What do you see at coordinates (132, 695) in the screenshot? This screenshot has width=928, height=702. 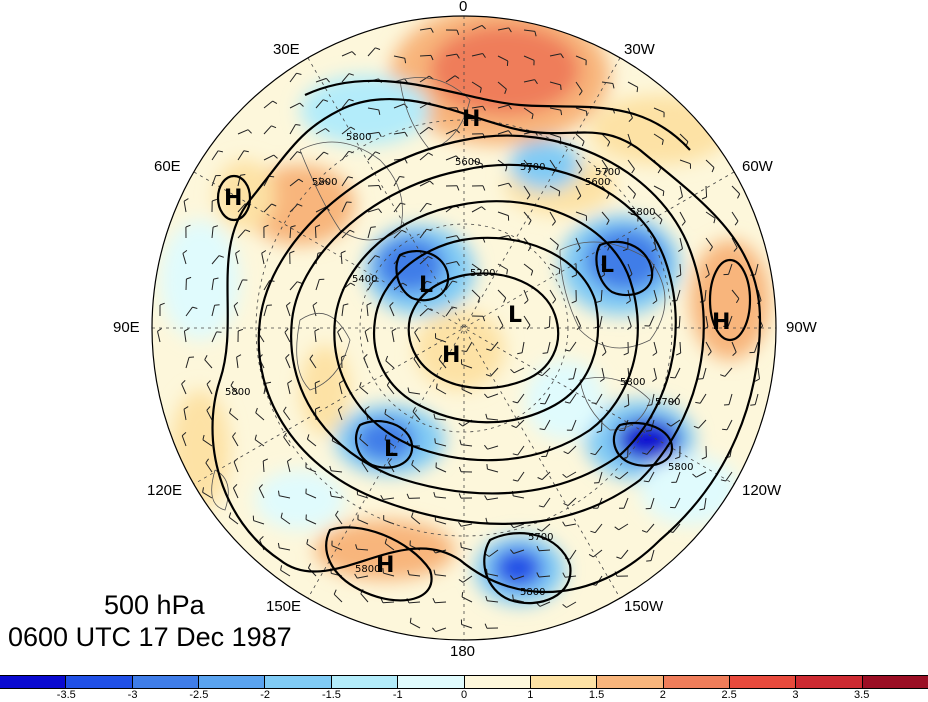 I see `colorbar-tick-label: -3` at bounding box center [132, 695].